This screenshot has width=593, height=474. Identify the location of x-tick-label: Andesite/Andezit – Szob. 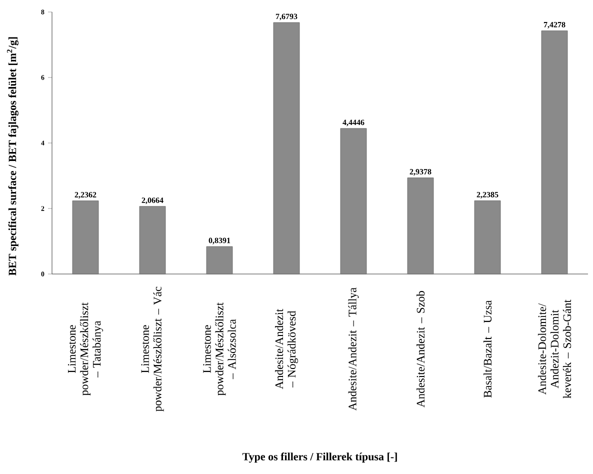
(420, 349).